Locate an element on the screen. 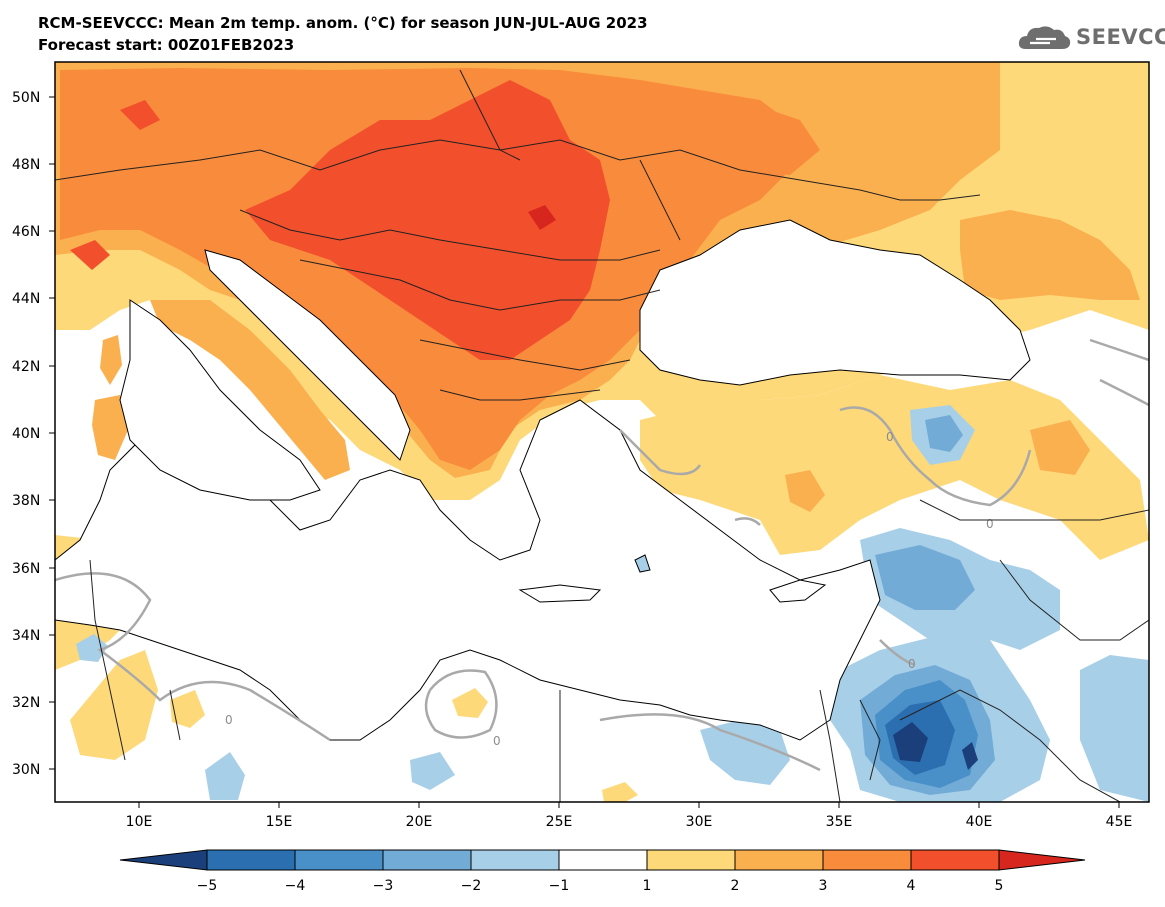 The height and width of the screenshot is (907, 1165). black-sea is located at coordinates (835, 302).